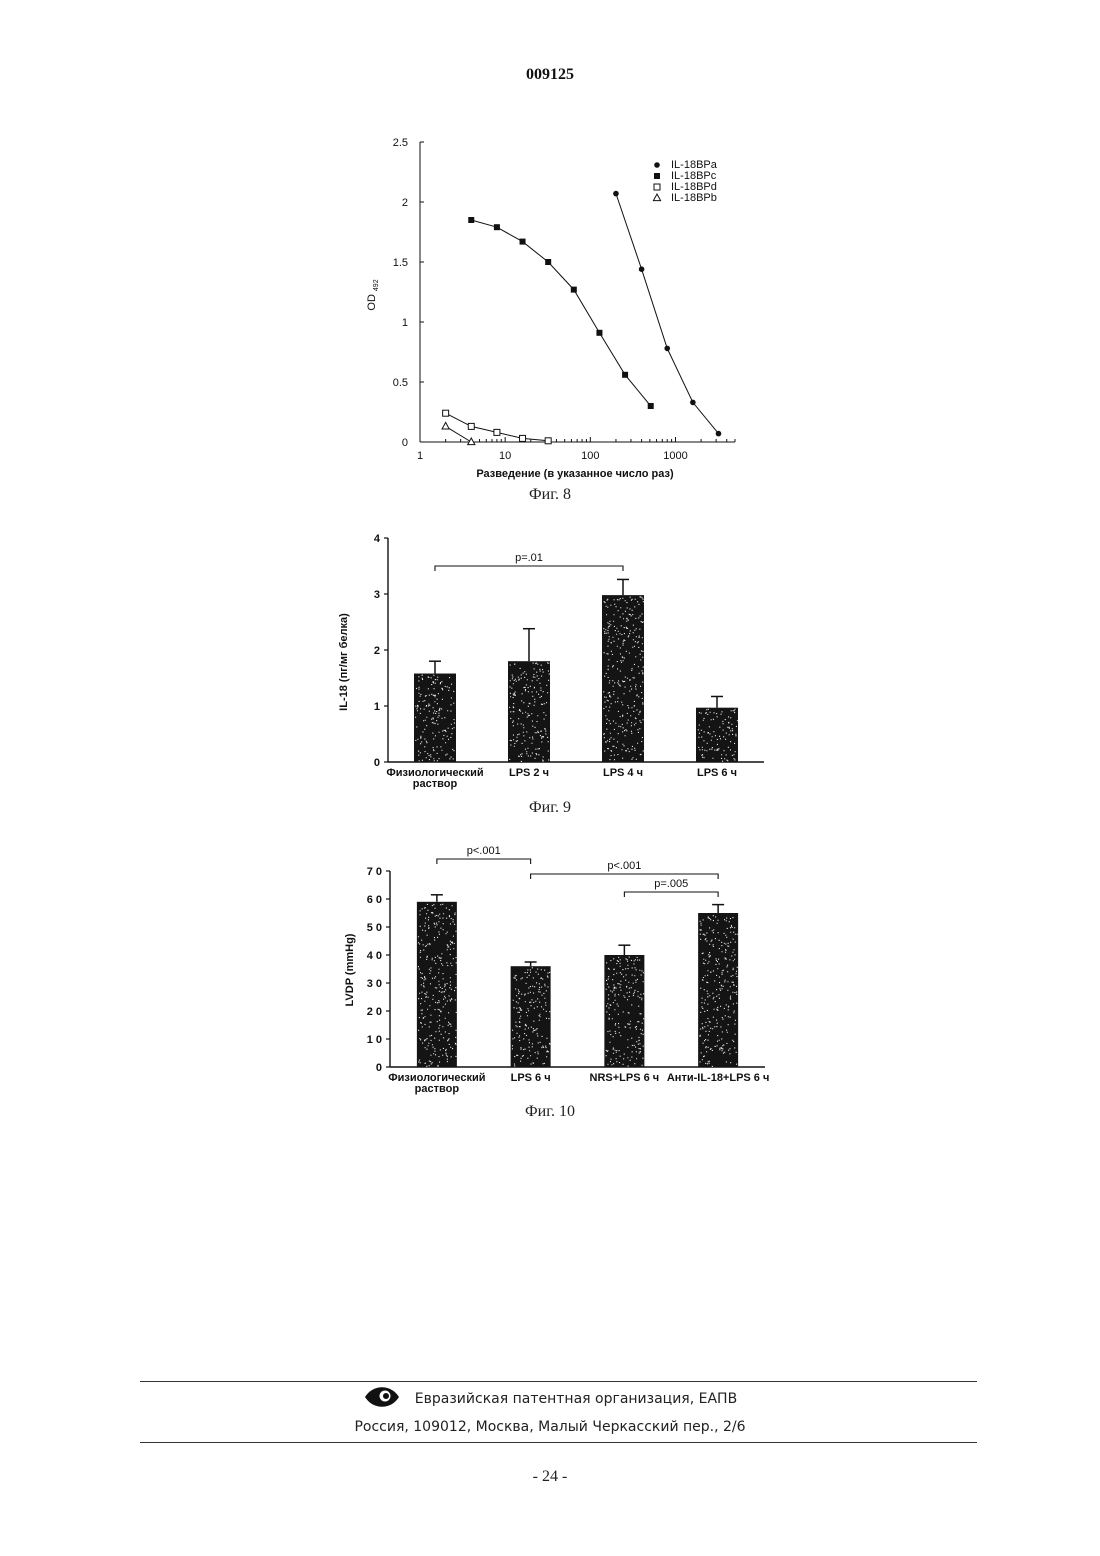  What do you see at coordinates (374, 956) in the screenshot?
I see `figure-10-y-tick-label: 4 0` at bounding box center [374, 956].